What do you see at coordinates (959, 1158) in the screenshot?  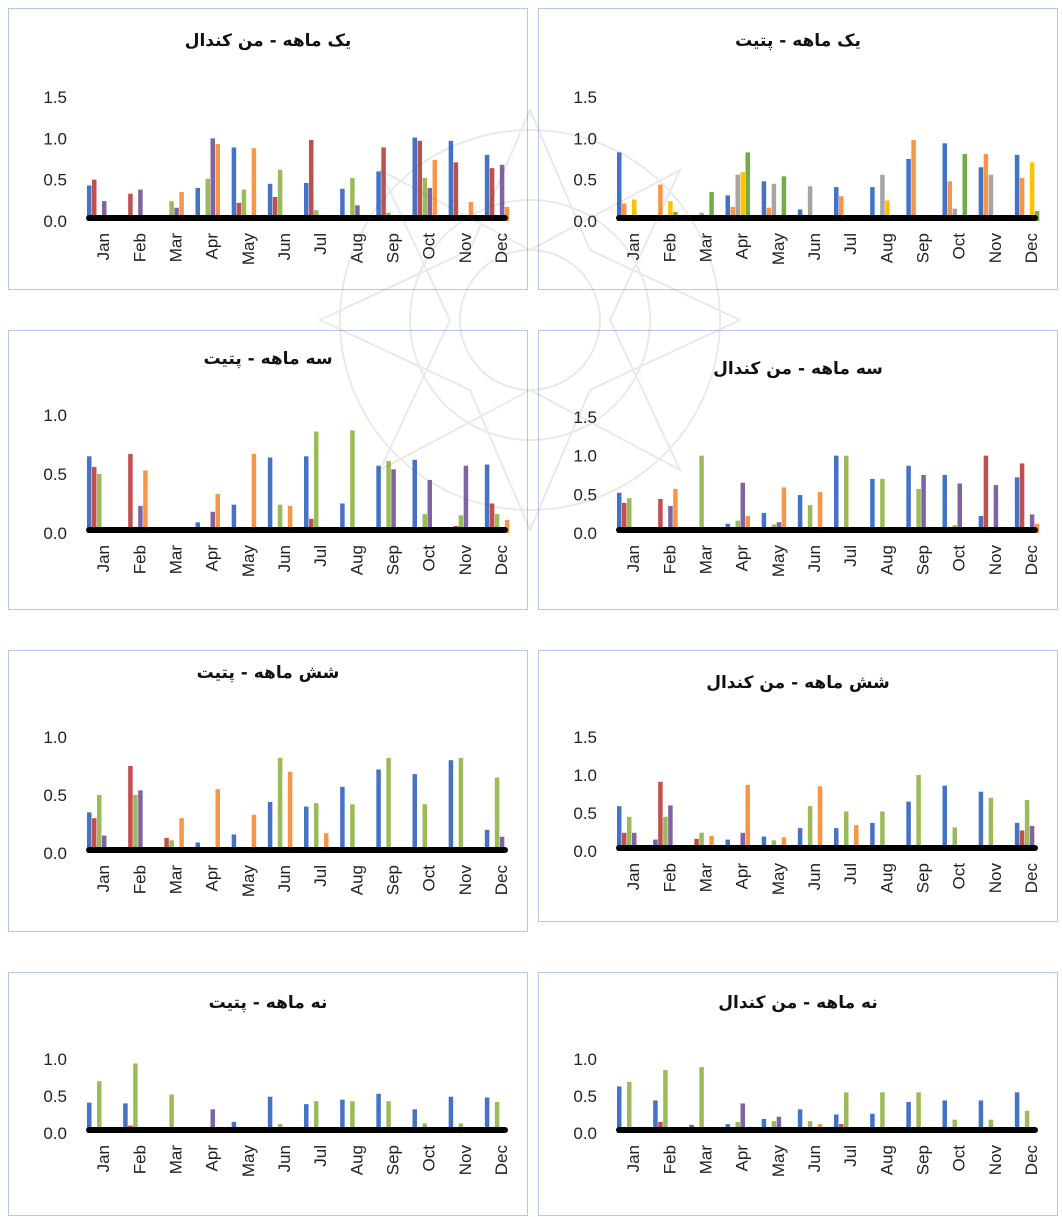 I see `x-tick-label: Oct` at bounding box center [959, 1158].